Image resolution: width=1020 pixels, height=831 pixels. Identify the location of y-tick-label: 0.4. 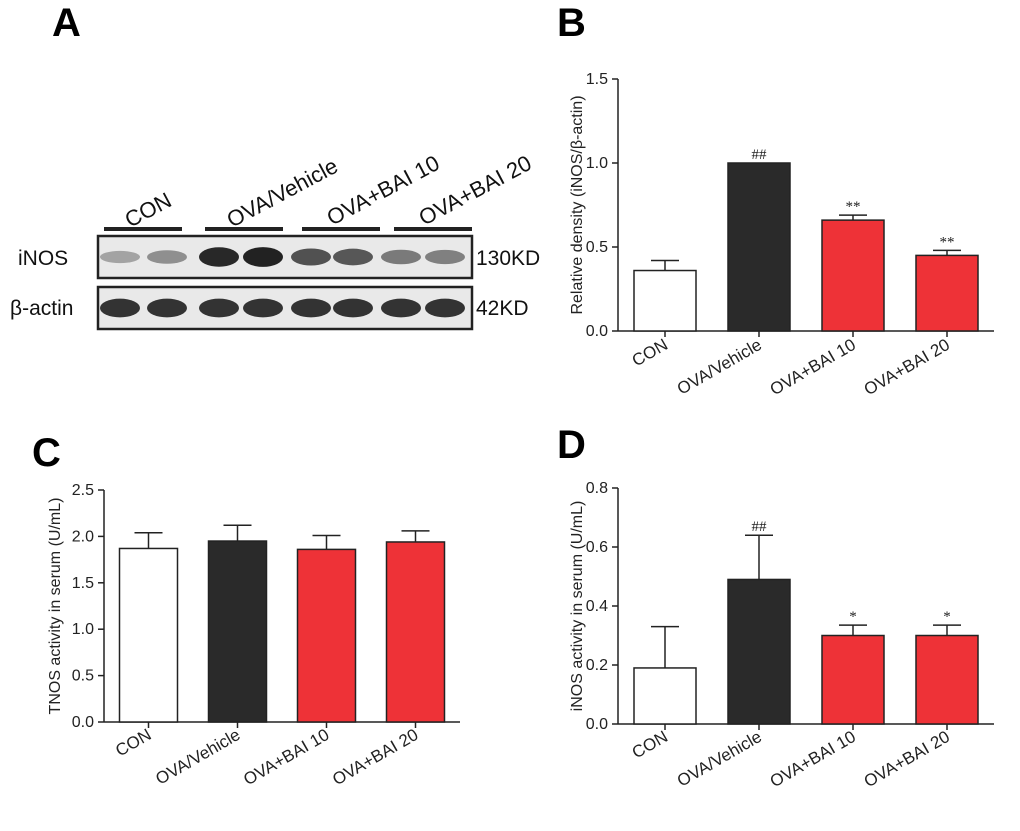
(597, 606).